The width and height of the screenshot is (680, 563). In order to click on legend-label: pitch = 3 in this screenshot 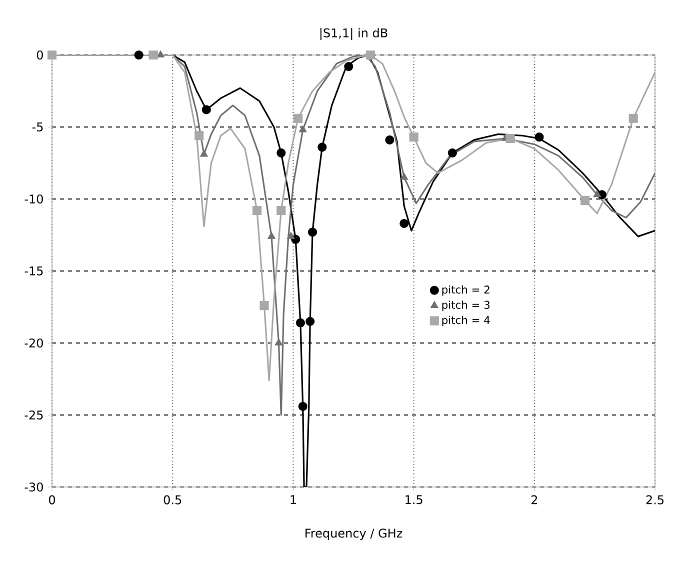, I will do `click(466, 305)`.